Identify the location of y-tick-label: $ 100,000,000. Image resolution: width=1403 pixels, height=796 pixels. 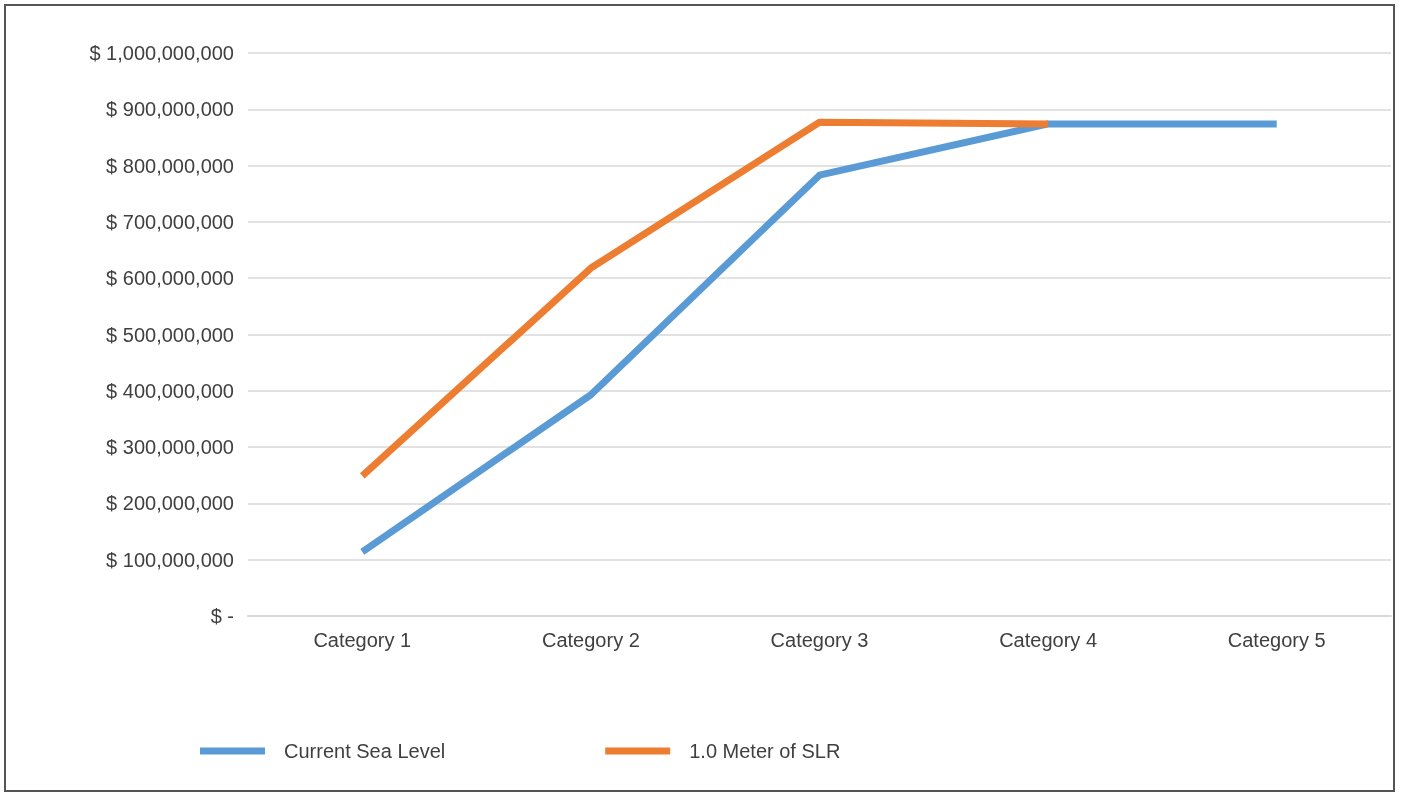
(170, 559).